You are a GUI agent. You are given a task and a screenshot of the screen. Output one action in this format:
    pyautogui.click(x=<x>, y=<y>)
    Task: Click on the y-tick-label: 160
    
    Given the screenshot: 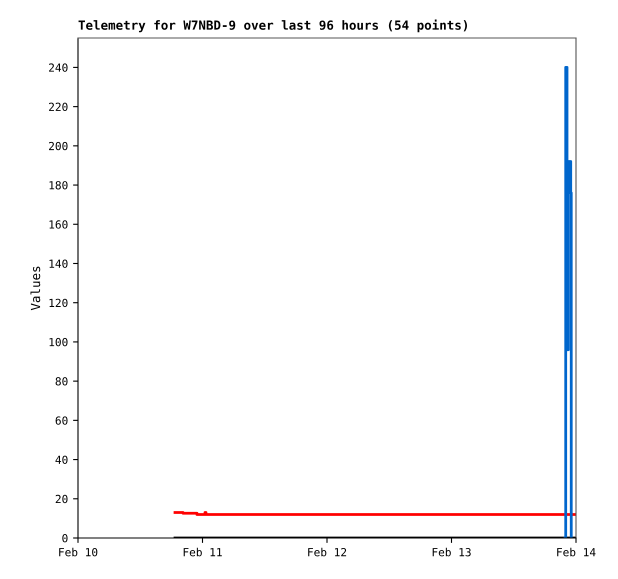 What is the action you would take?
    pyautogui.click(x=59, y=224)
    